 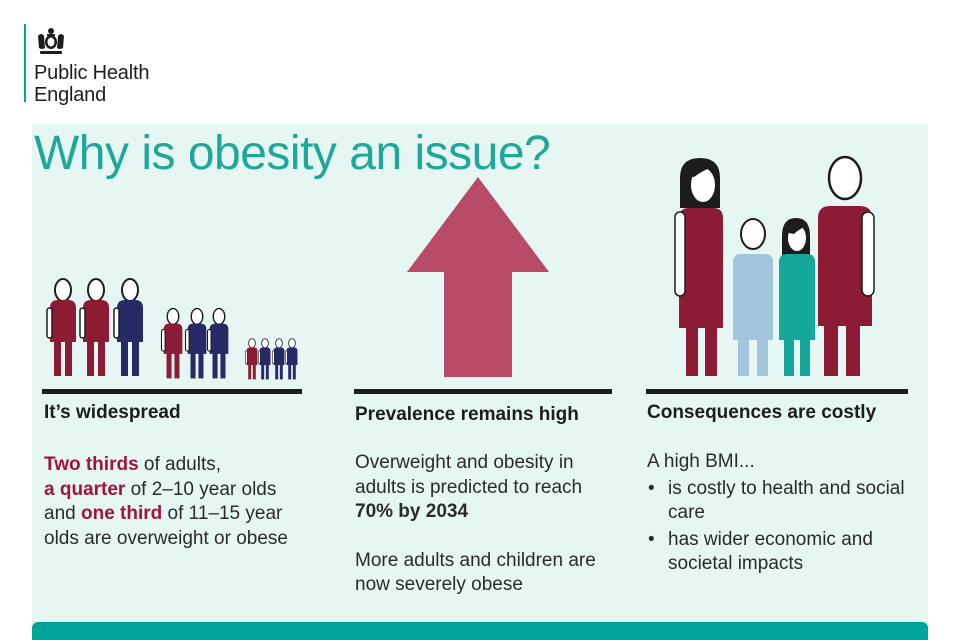 I want to click on col3-bullet1-line1: is costly to health and social, so click(x=786, y=488).